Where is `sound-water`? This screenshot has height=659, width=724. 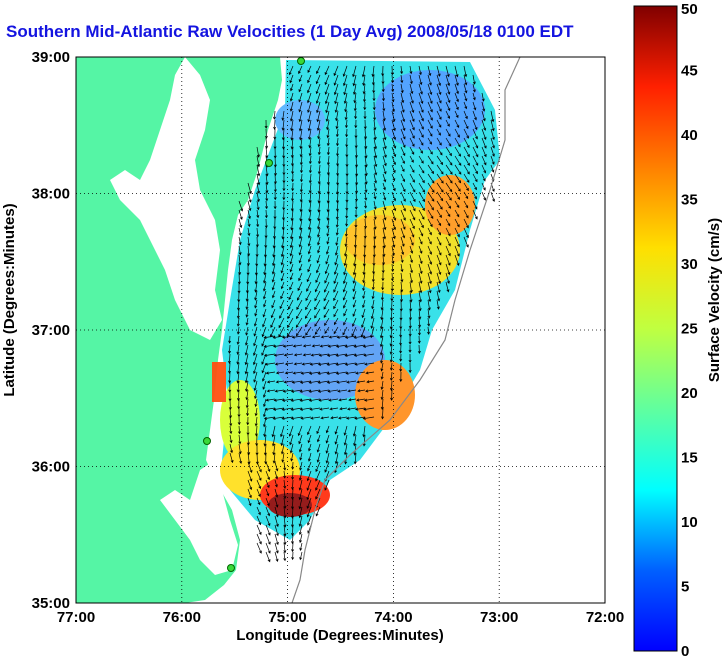 sound-water is located at coordinates (199, 517).